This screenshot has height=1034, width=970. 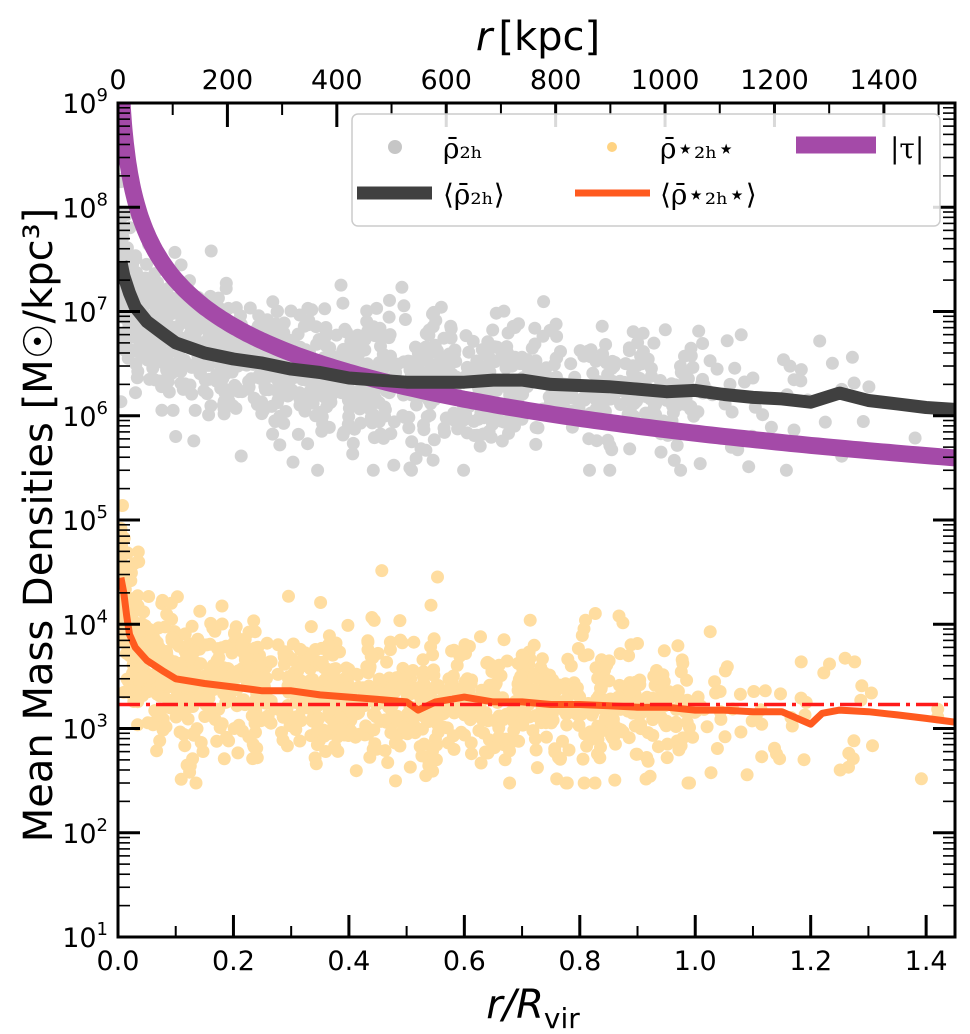 What do you see at coordinates (579, 961) in the screenshot?
I see `x-tick-label: 0.8` at bounding box center [579, 961].